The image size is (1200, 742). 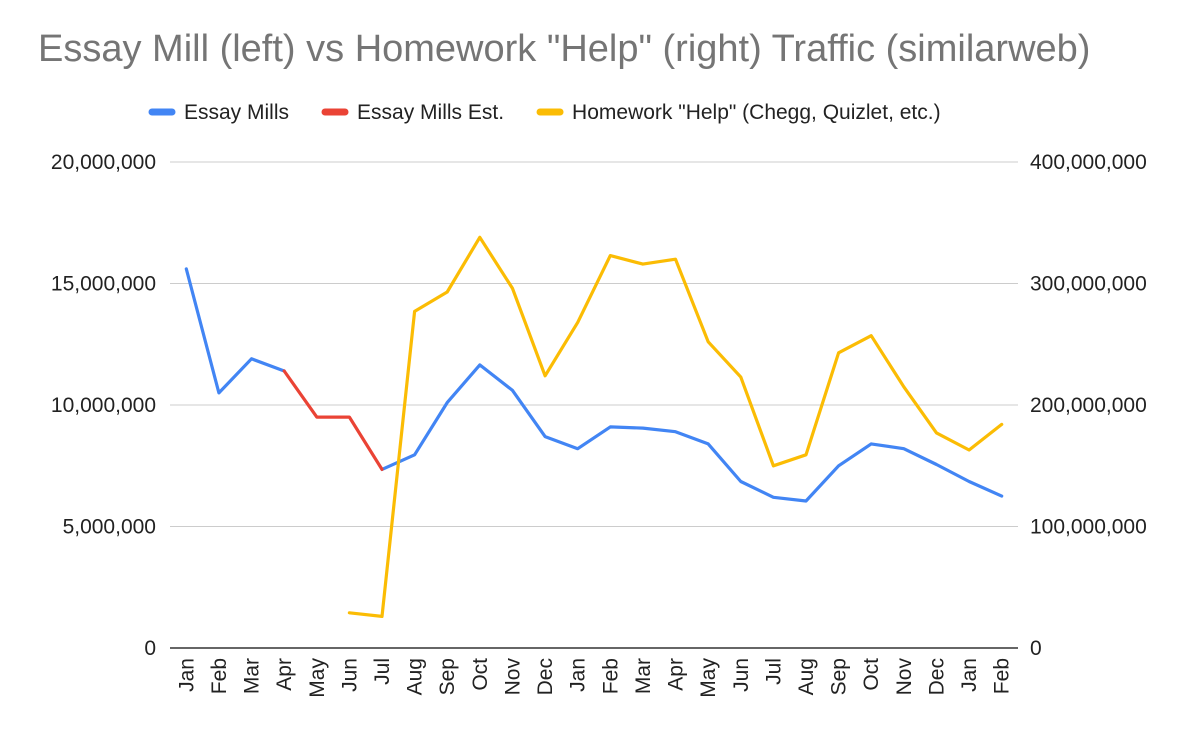 I want to click on left-tick-label: 20,000,000, so click(x=103, y=162).